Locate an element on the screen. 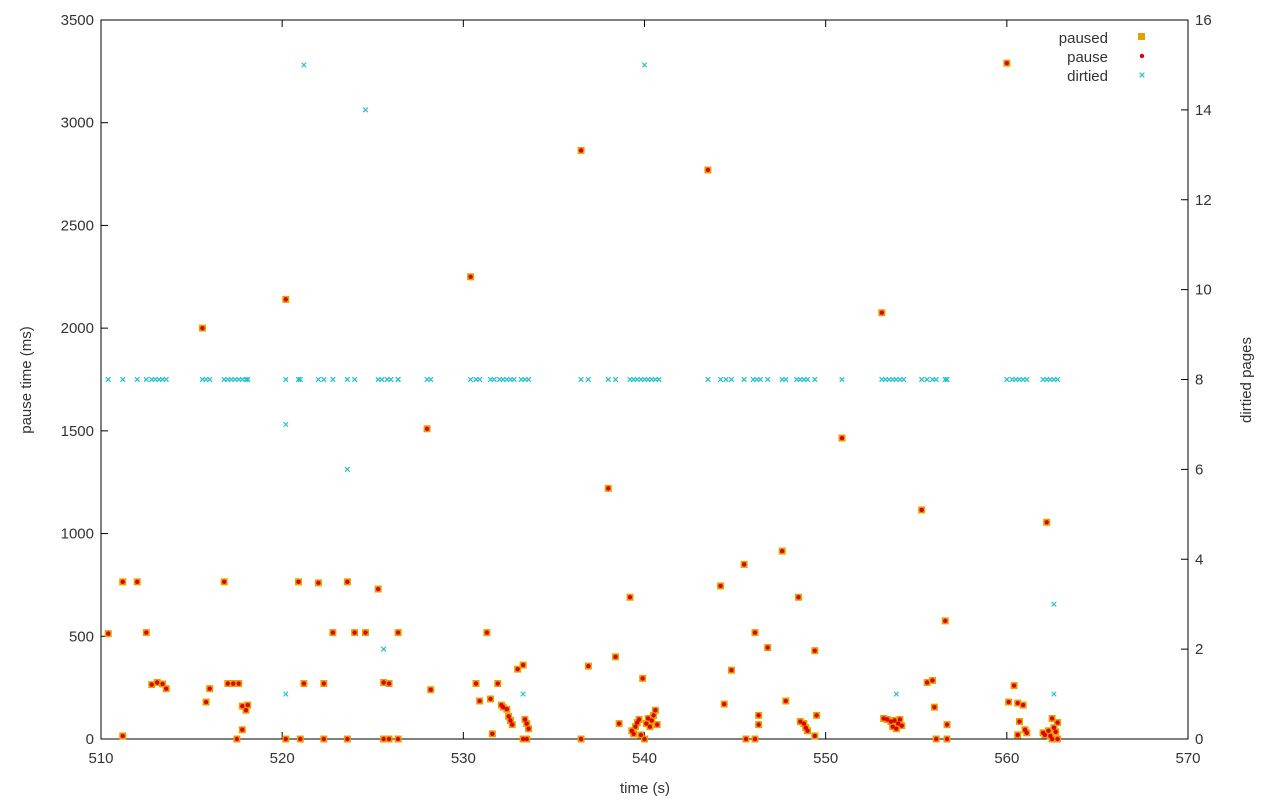 The width and height of the screenshot is (1280, 800). y2-tick-label: 4 is located at coordinates (1199, 559).